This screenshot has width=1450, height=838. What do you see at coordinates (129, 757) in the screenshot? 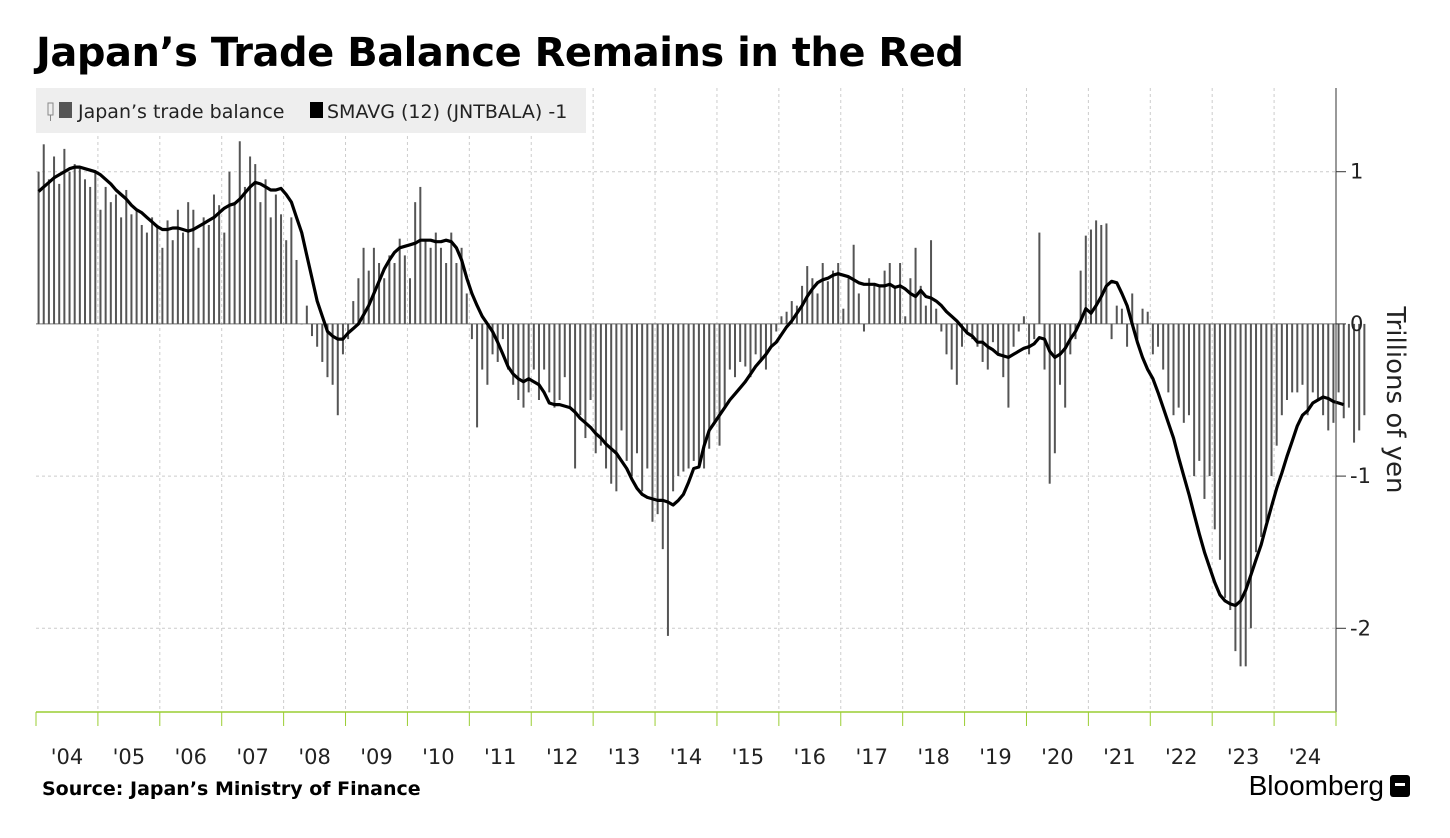
I see `x-tick-label: '05` at bounding box center [129, 757].